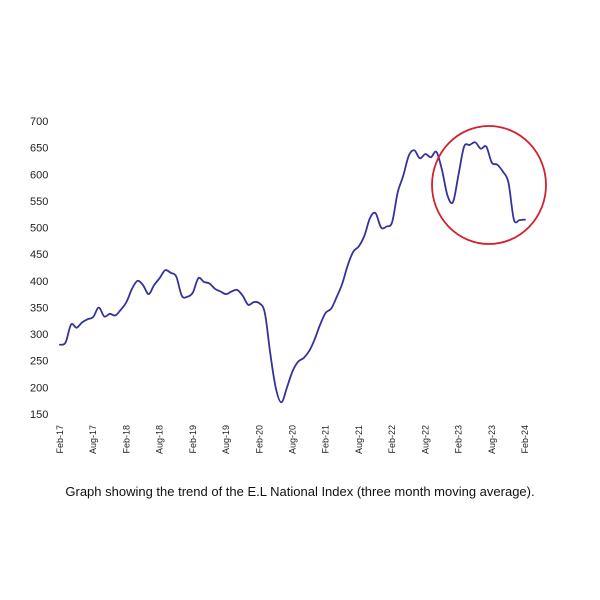 The image size is (600, 600). I want to click on x-tick-label: Aug-23, so click(492, 439).